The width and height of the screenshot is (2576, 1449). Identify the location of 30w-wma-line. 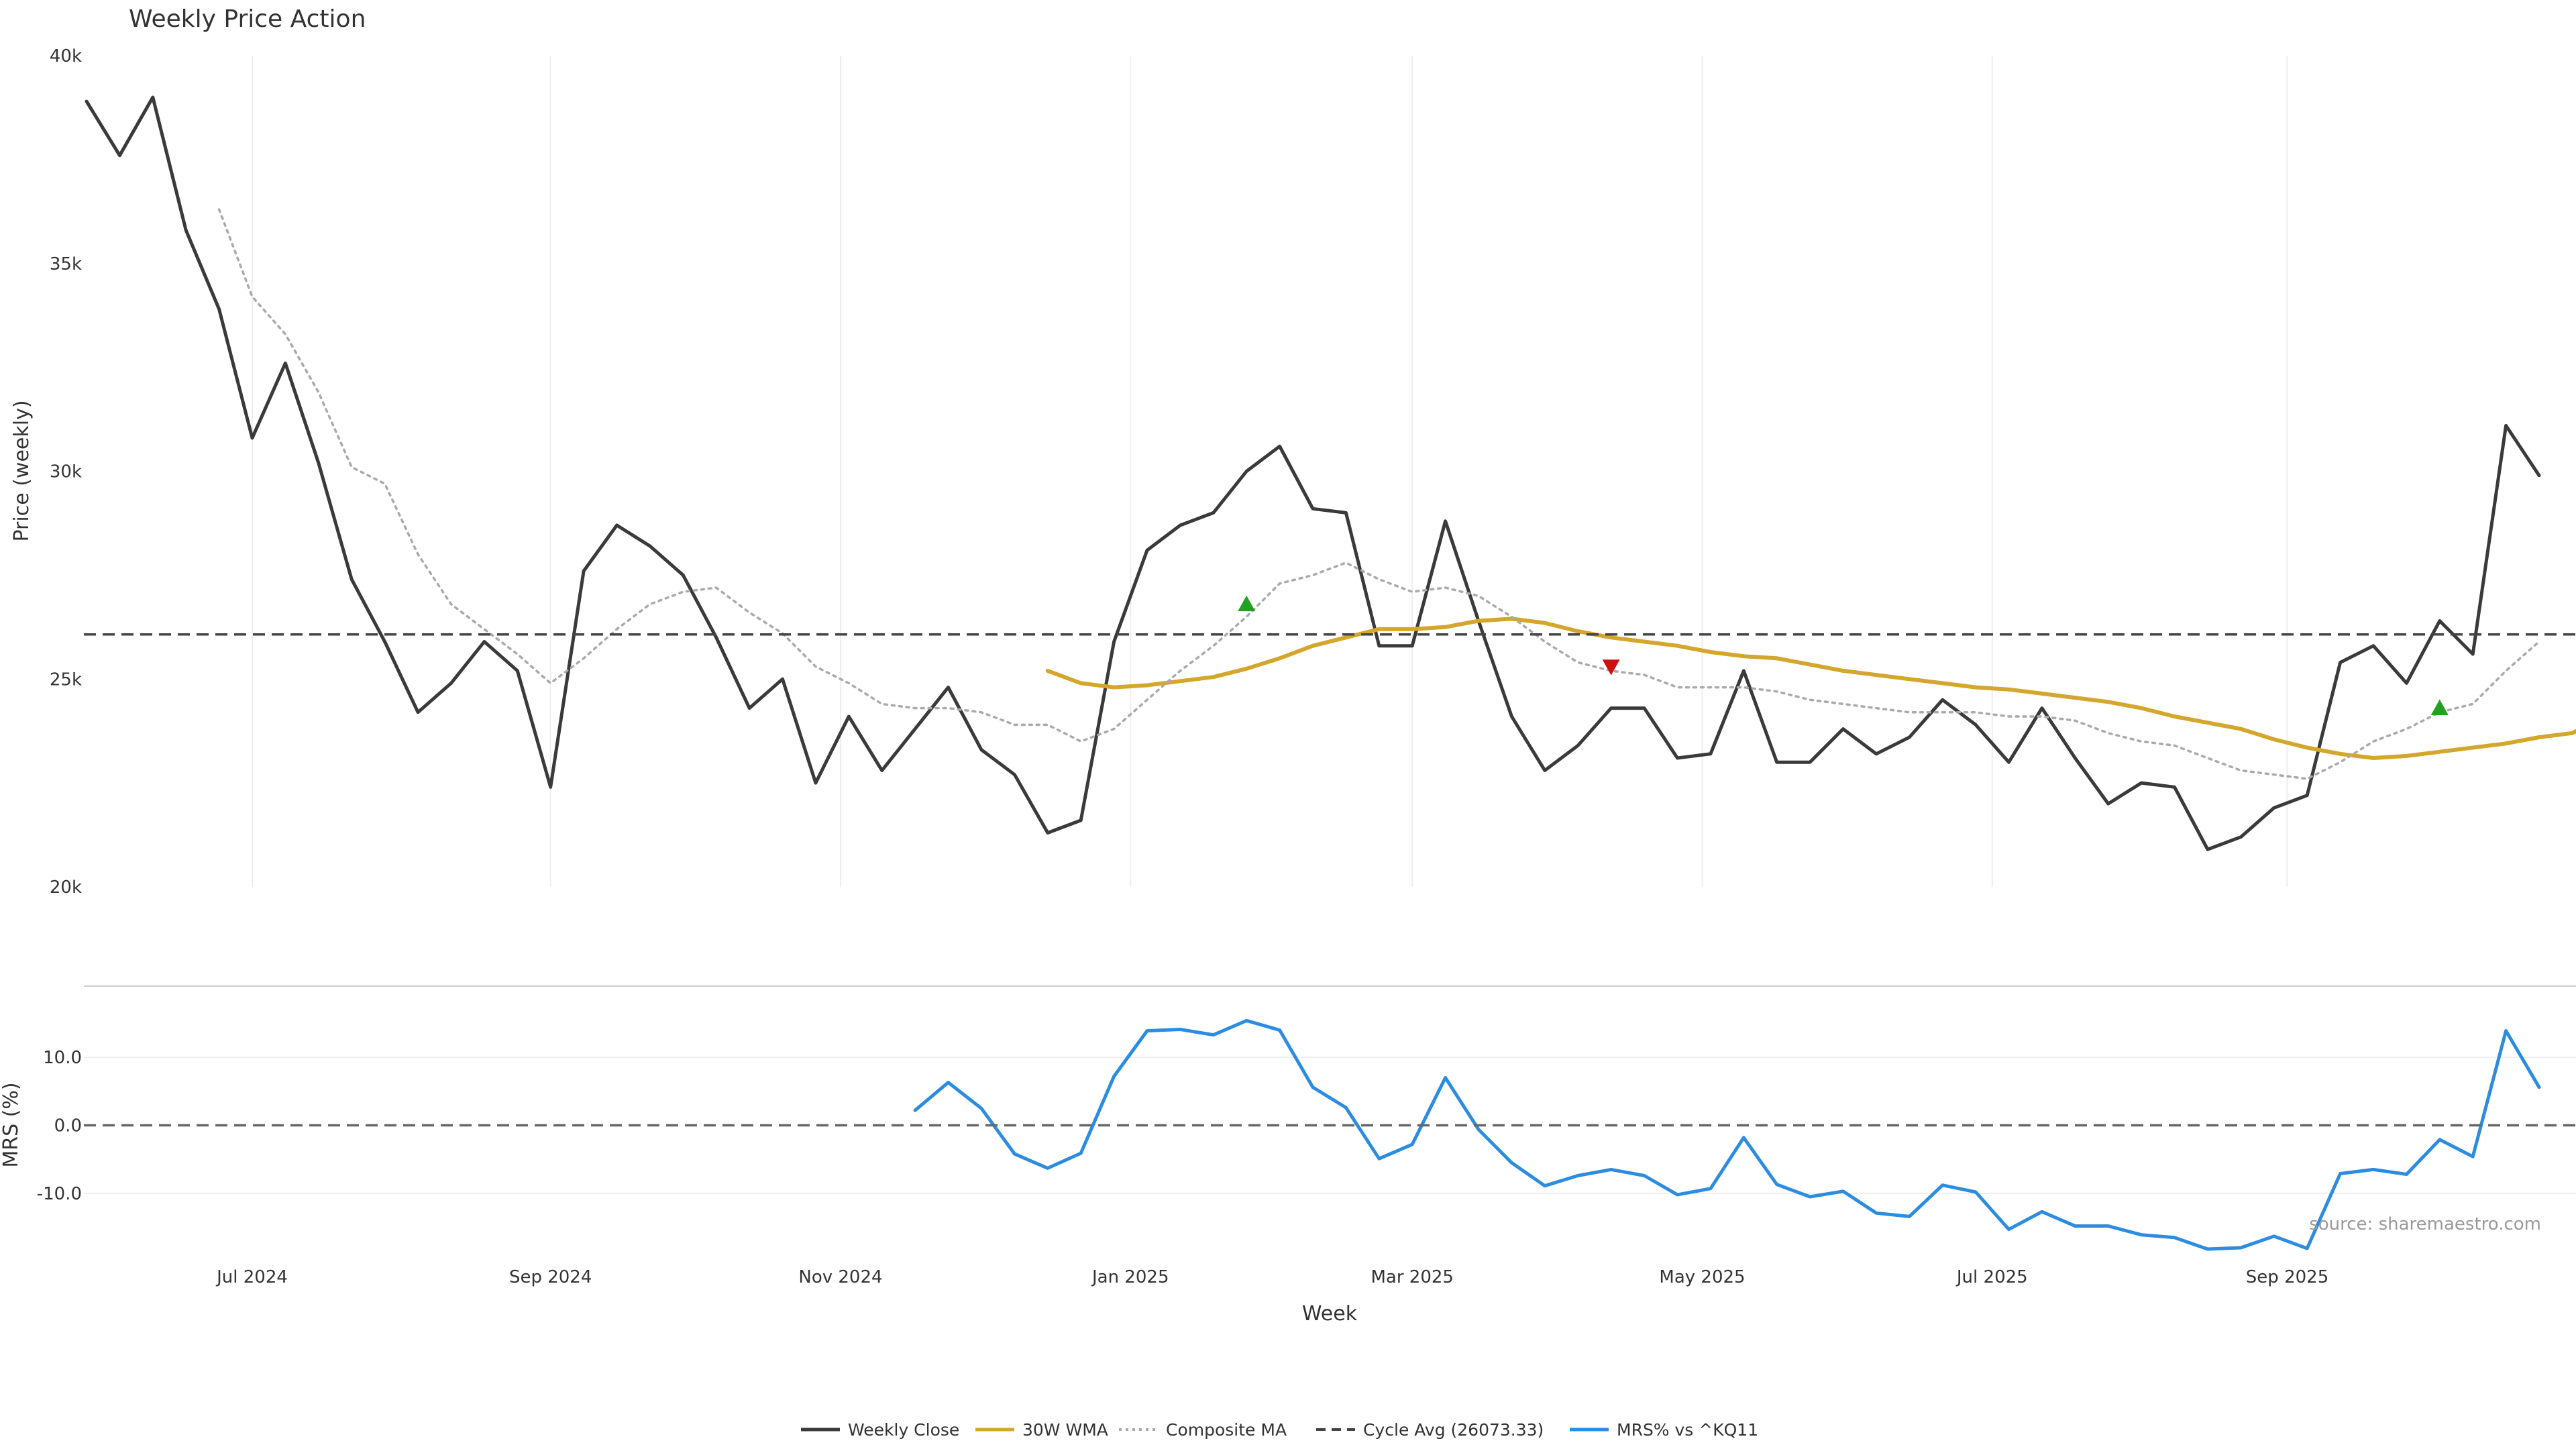
(1810, 688).